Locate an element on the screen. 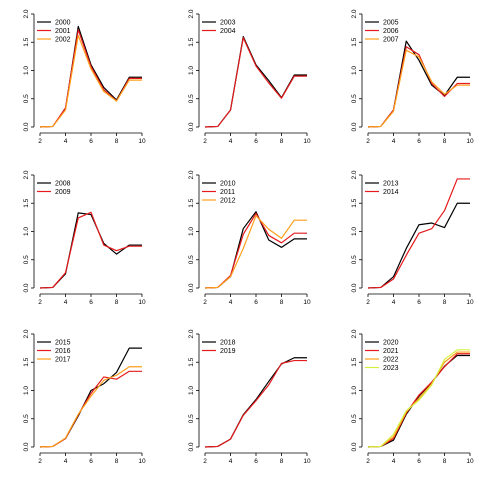  legend-label: 2003 is located at coordinates (228, 22).